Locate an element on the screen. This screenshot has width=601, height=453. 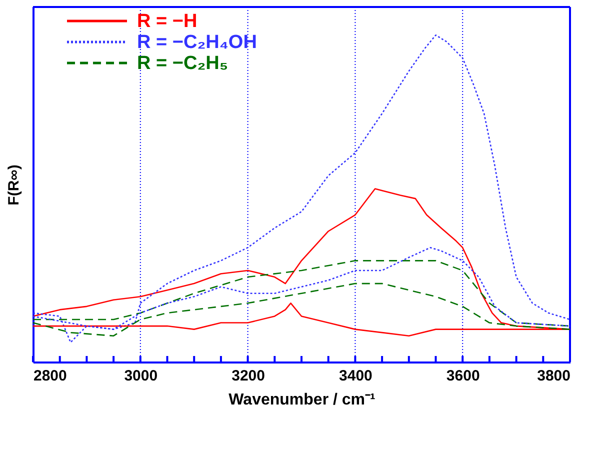
y-axis-title: F(R∞) is located at coordinates (14, 185).